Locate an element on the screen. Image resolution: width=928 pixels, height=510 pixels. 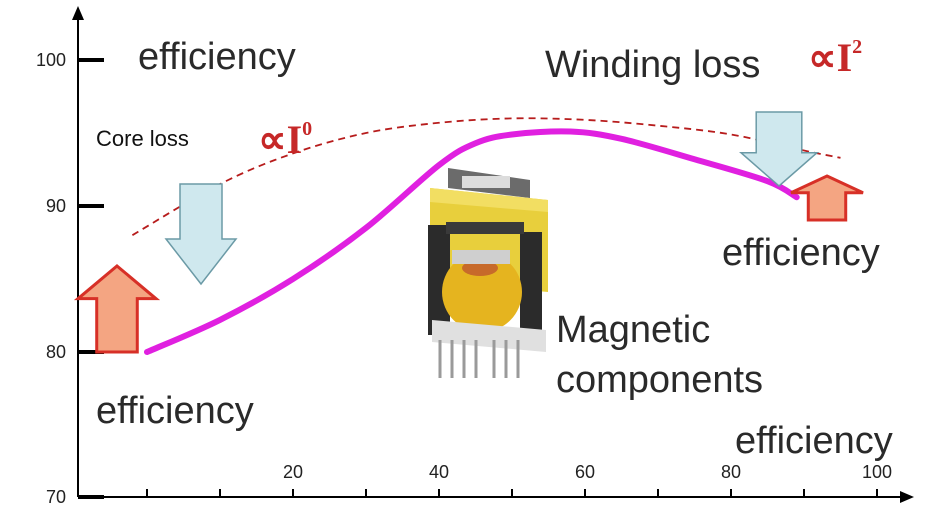
inner-winding is located at coordinates (482, 292).